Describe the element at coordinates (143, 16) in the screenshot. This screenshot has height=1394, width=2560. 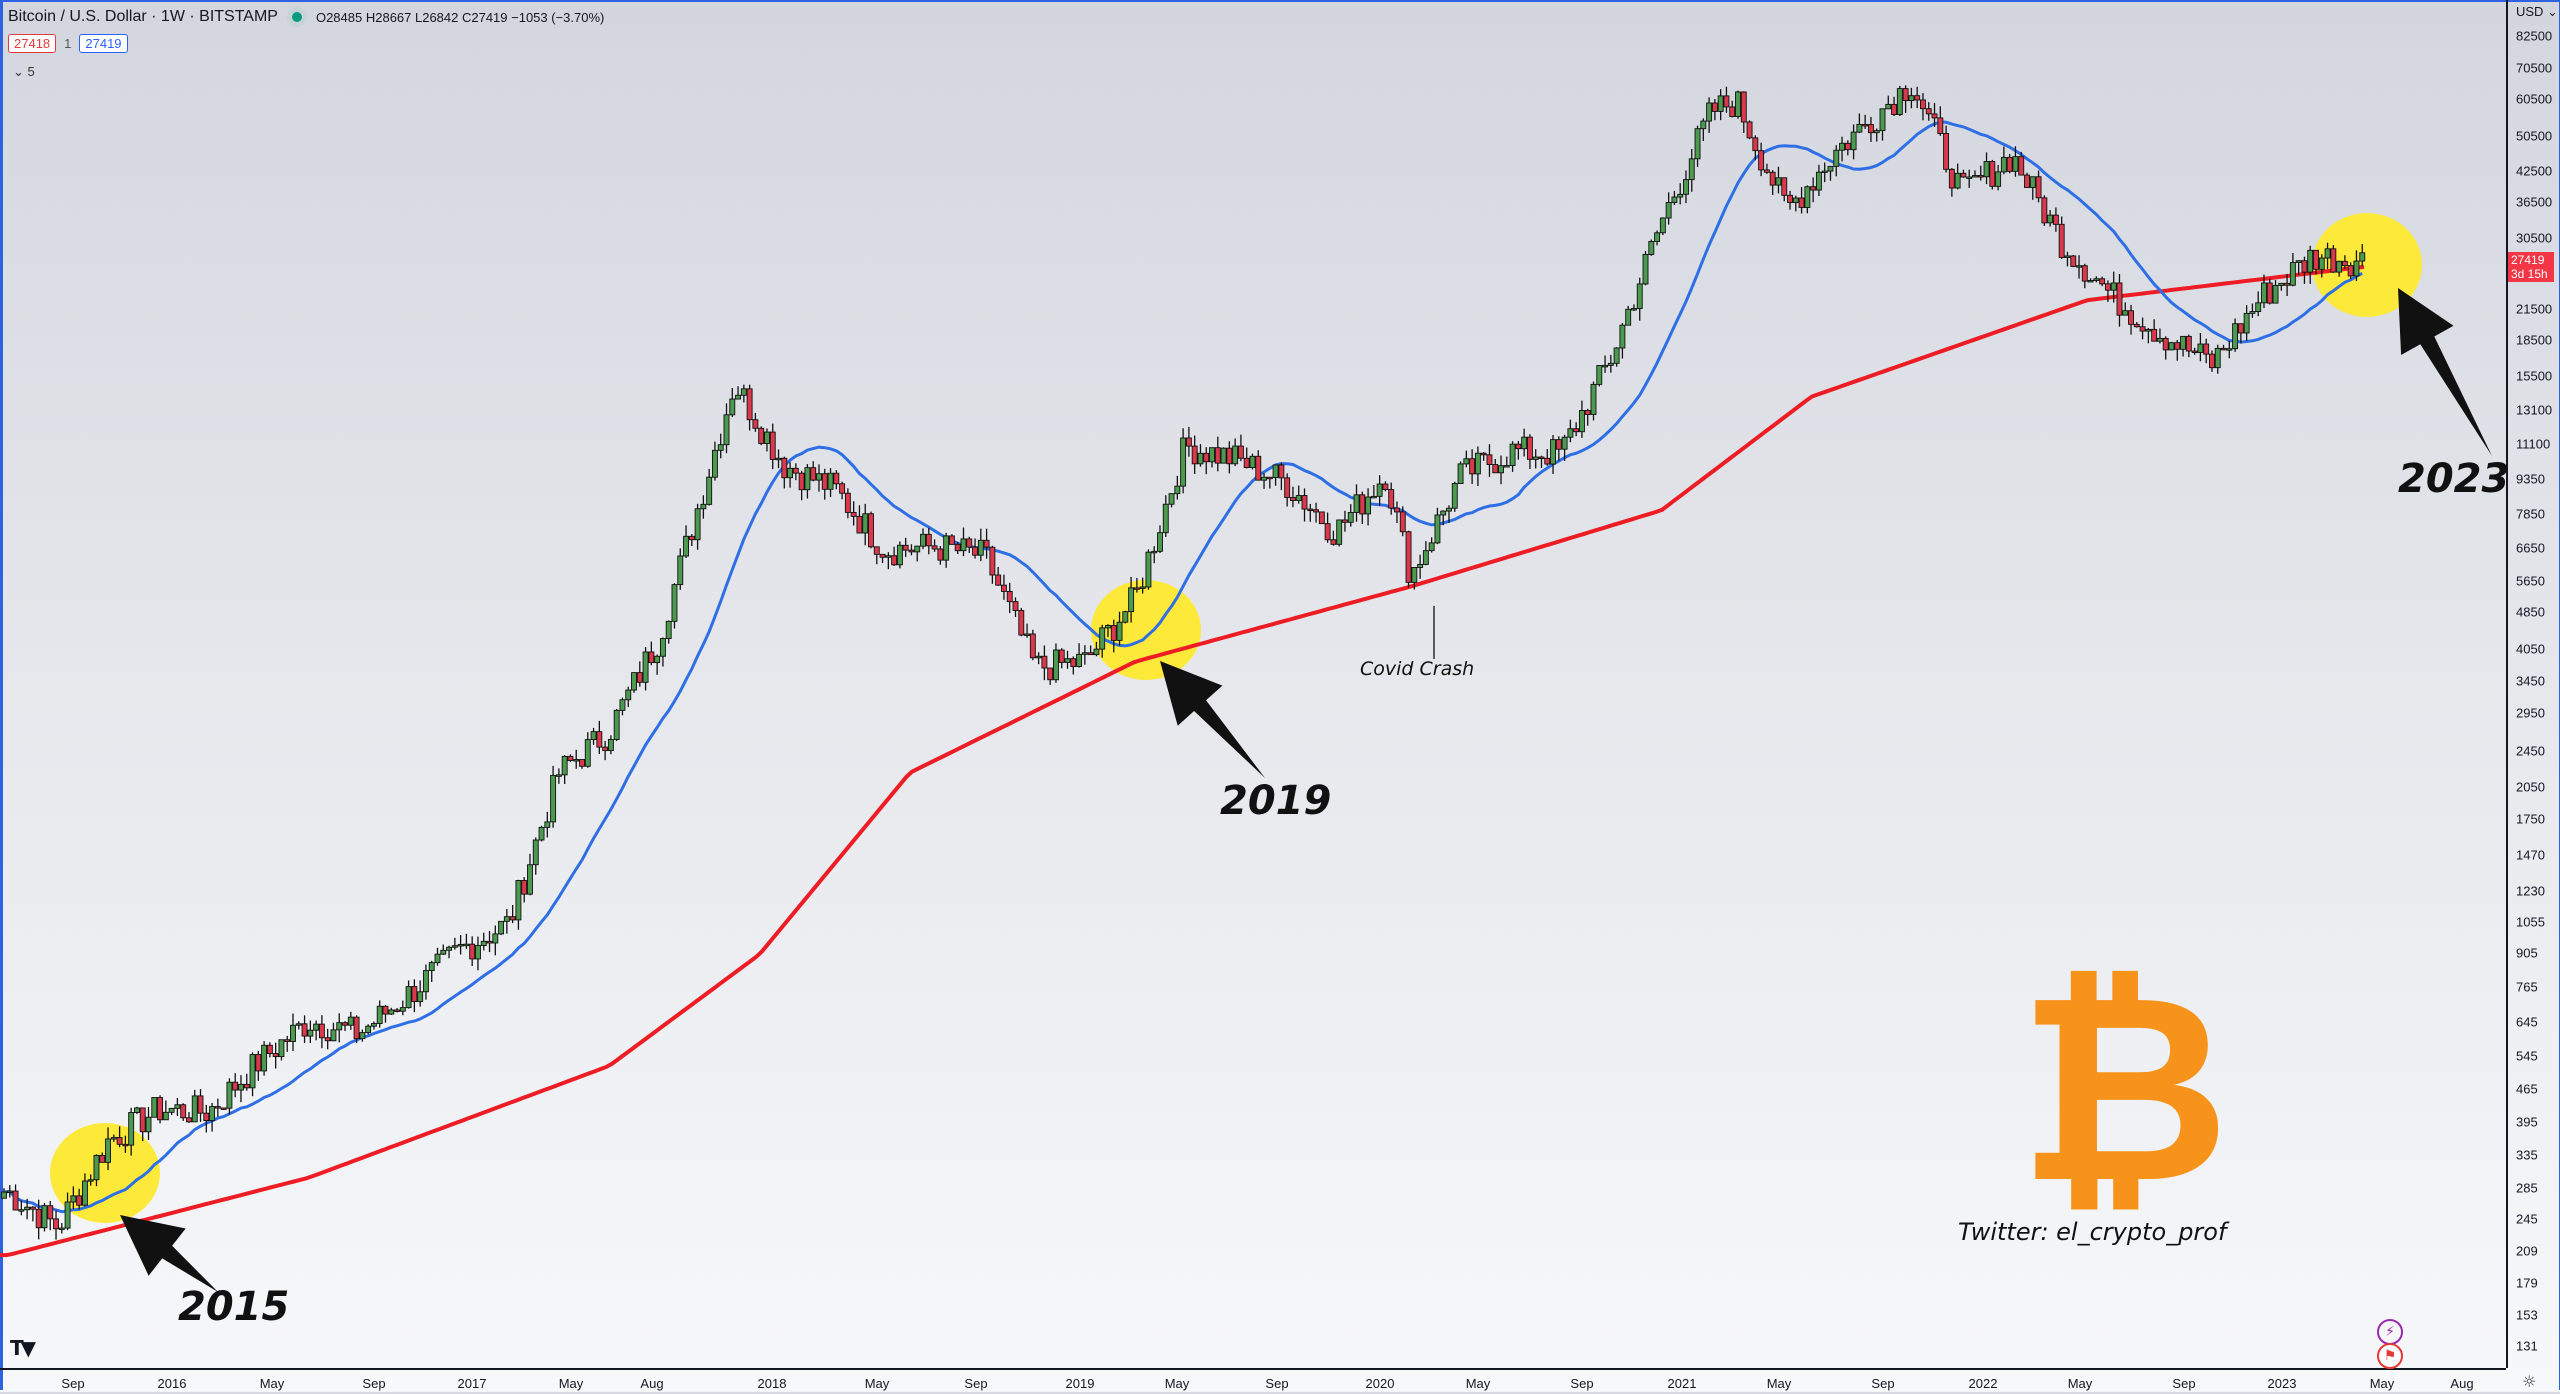
I see `symbol-title: Bitcoin / U.S. Dollar · 1W · BITSTAMP` at that location.